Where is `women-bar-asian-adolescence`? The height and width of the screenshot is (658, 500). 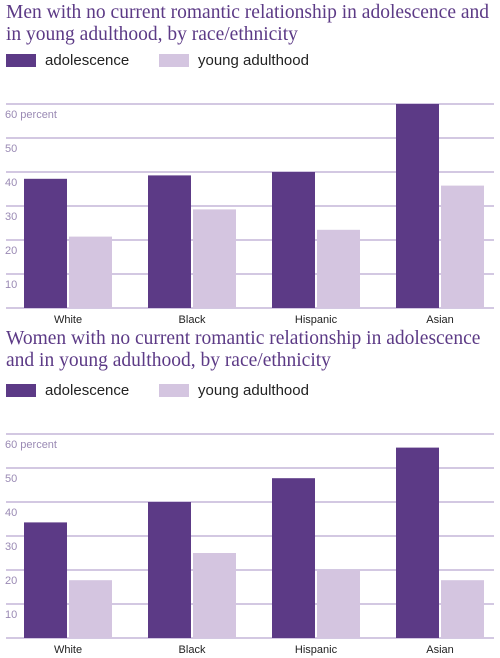
women-bar-asian-adolescence is located at coordinates (417, 542).